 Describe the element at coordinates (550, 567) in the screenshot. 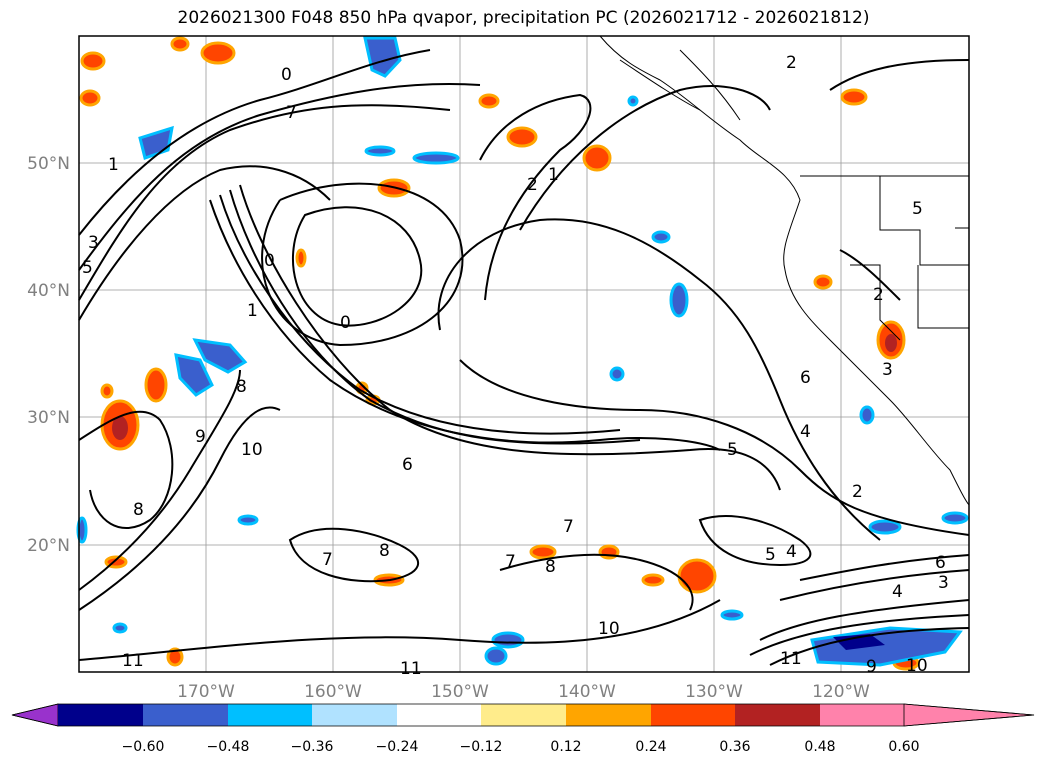

I see `contour-label-8c: 8` at that location.